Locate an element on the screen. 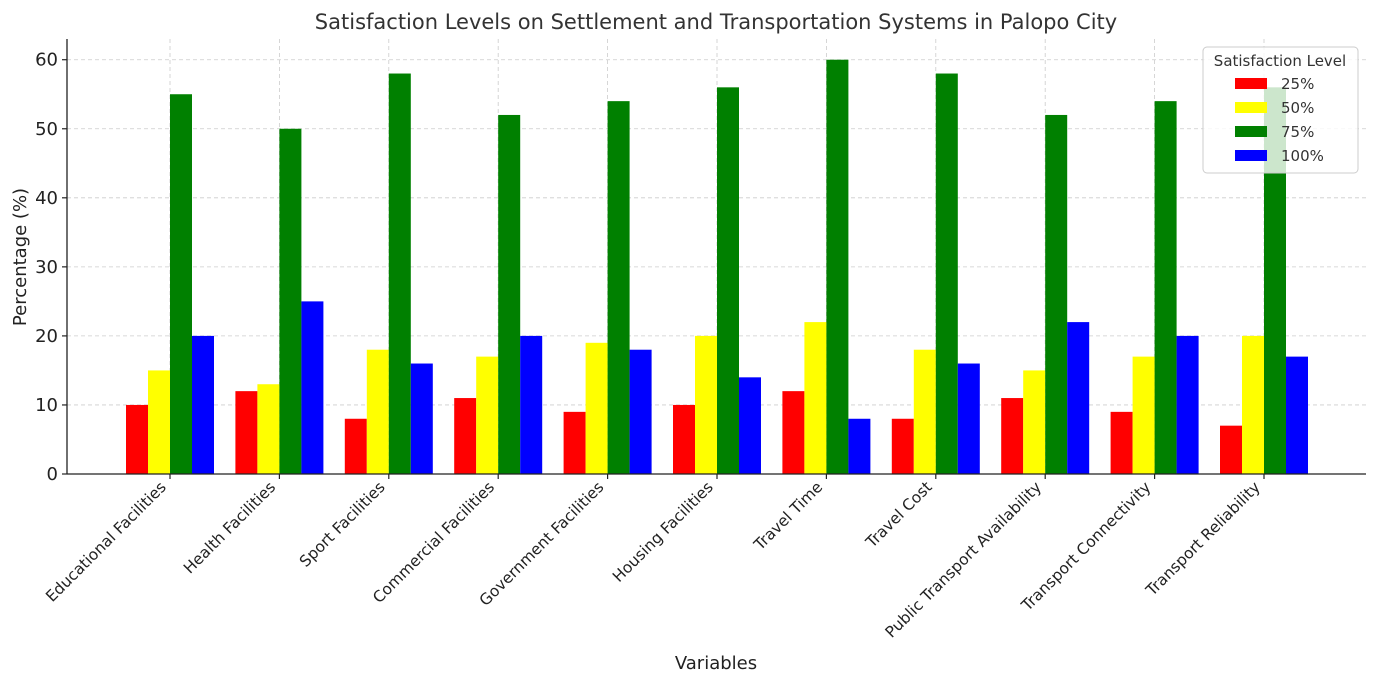  x-tick-label: Travel Cost is located at coordinates (899, 515).